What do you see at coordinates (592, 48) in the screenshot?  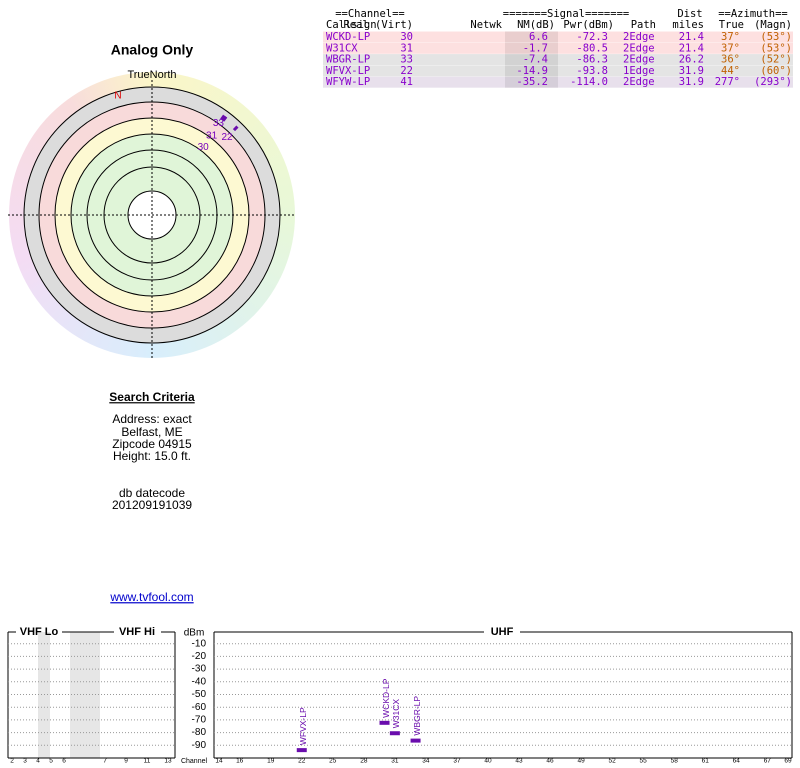 I see `table-cell: -80.5` at bounding box center [592, 48].